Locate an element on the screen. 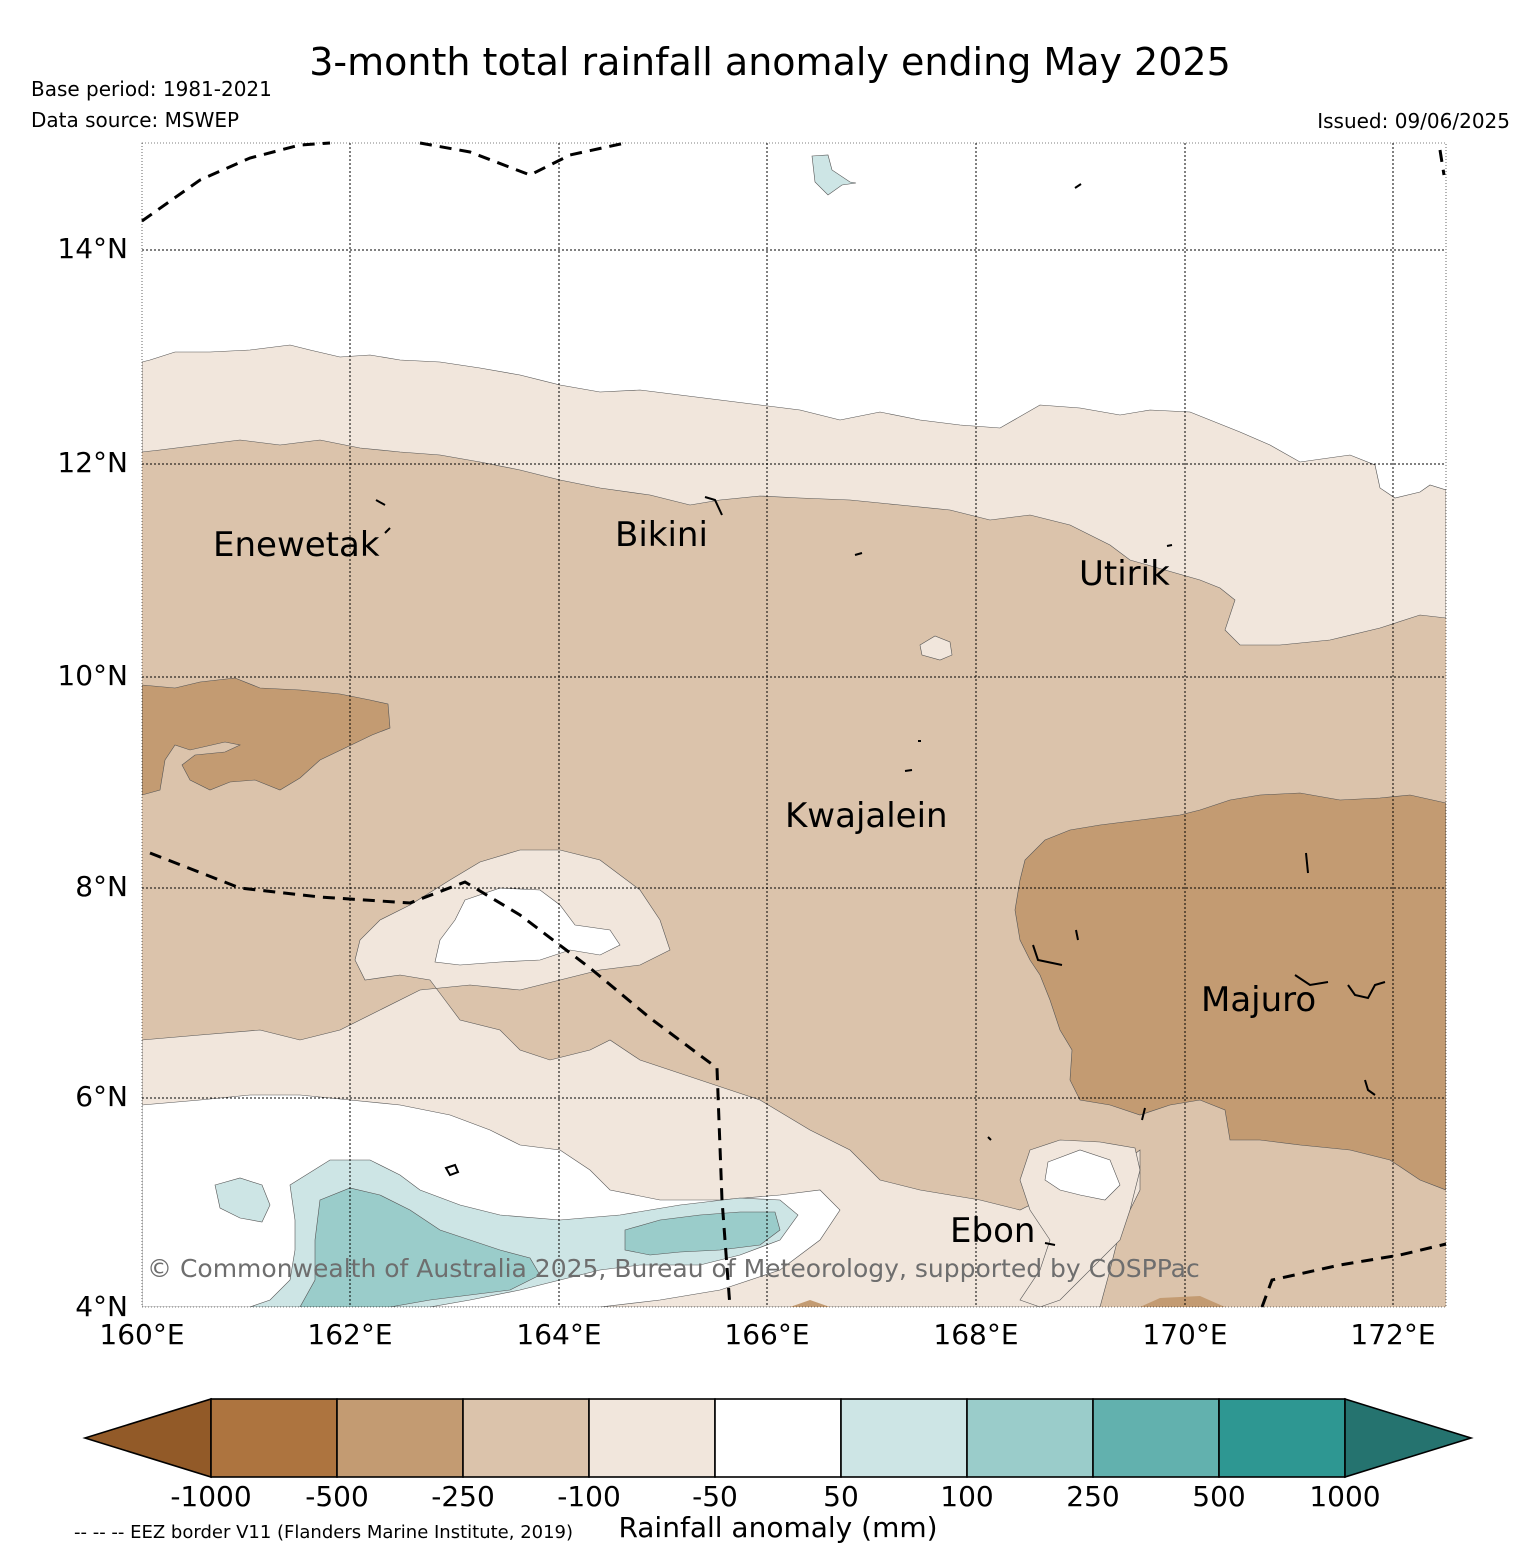 This screenshot has width=1540, height=1563. lon-label: 160°E is located at coordinates (142, 1334).